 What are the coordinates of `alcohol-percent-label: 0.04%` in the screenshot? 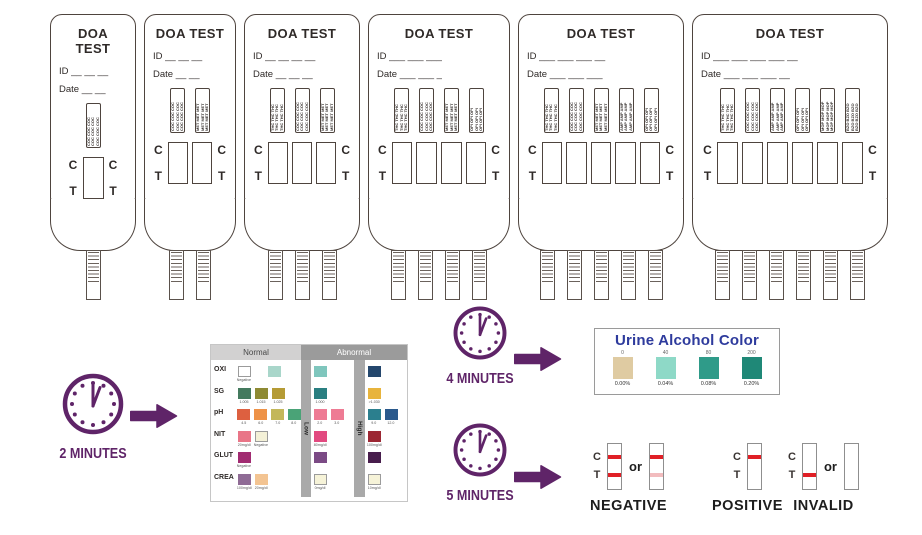 It's located at (665, 384).